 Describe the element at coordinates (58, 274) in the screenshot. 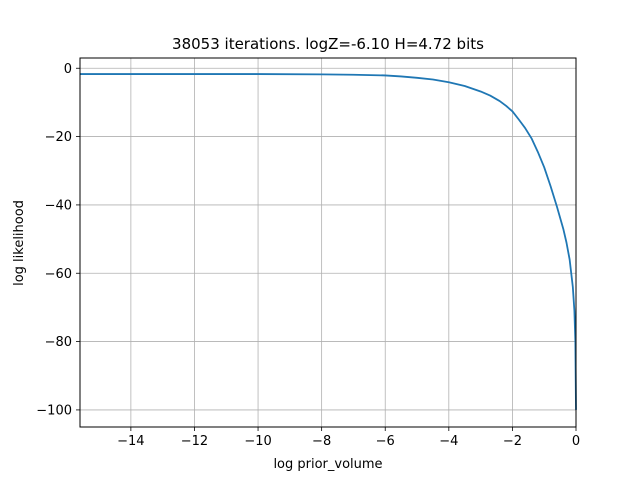

I see `y-tick-label: −60` at that location.